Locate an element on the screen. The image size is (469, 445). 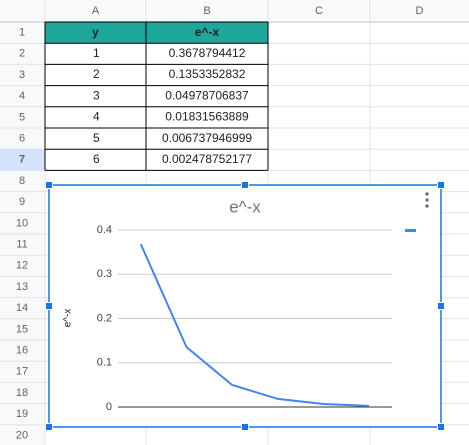
row-number: 6 is located at coordinates (22, 139).